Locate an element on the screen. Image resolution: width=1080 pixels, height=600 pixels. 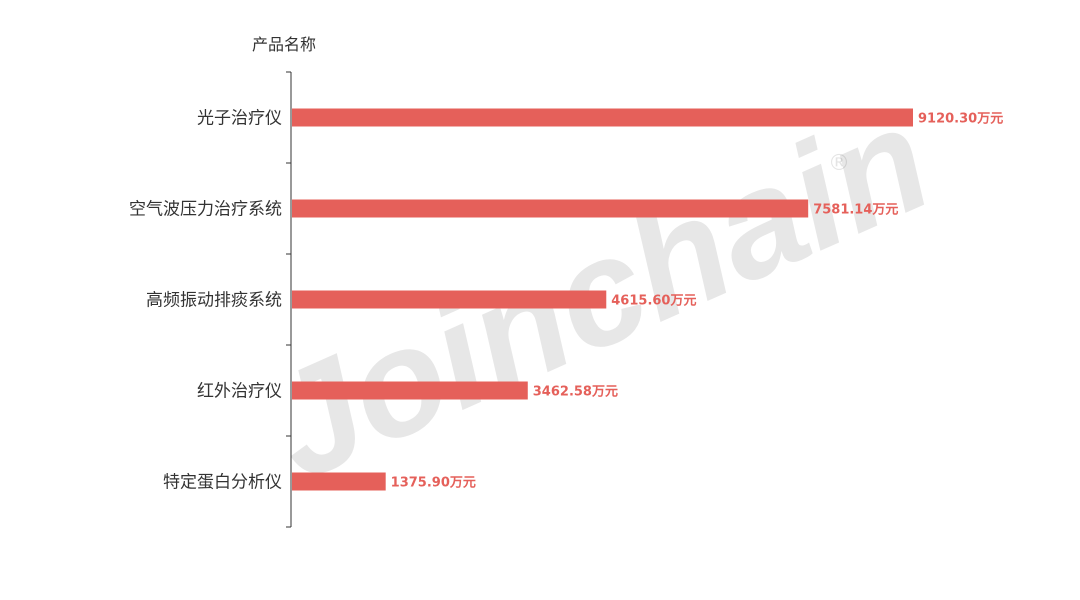
y-axis-title: 产品名称 is located at coordinates (284, 44).